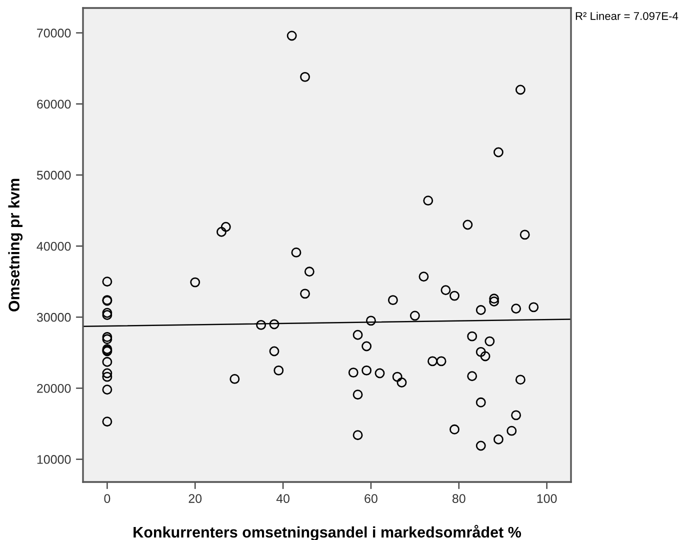  Describe the element at coordinates (53, 317) in the screenshot. I see `y-tick-label: 30000` at that location.